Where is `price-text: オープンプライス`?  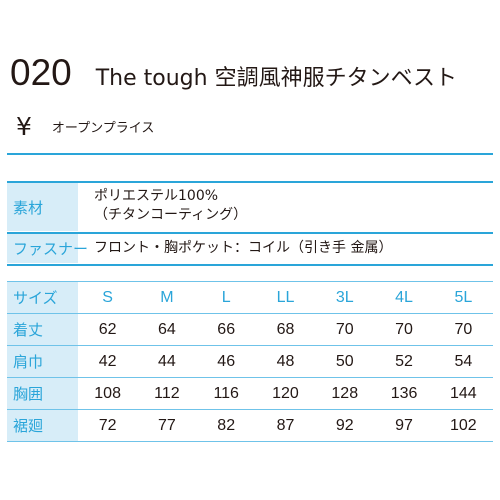
price-text: オープンプライス is located at coordinates (103, 128).